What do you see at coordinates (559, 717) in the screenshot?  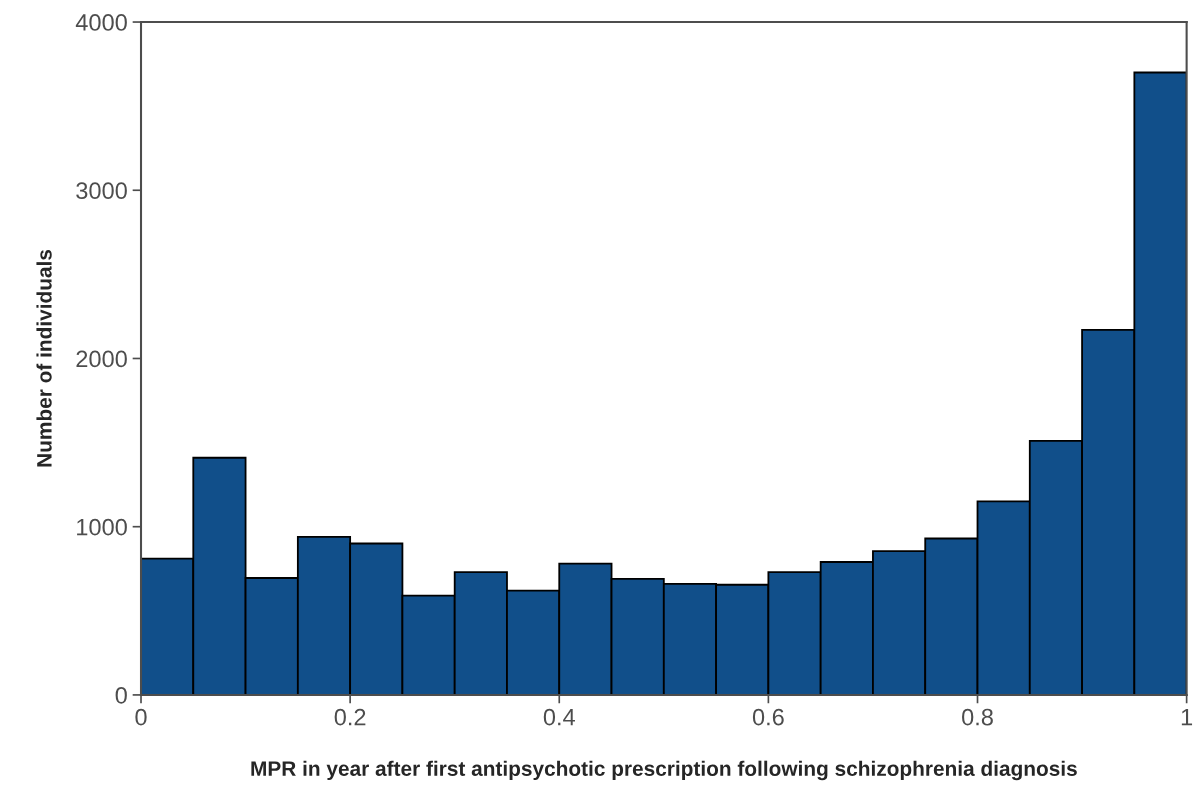 I see `x-tick-label: 0.4` at bounding box center [559, 717].